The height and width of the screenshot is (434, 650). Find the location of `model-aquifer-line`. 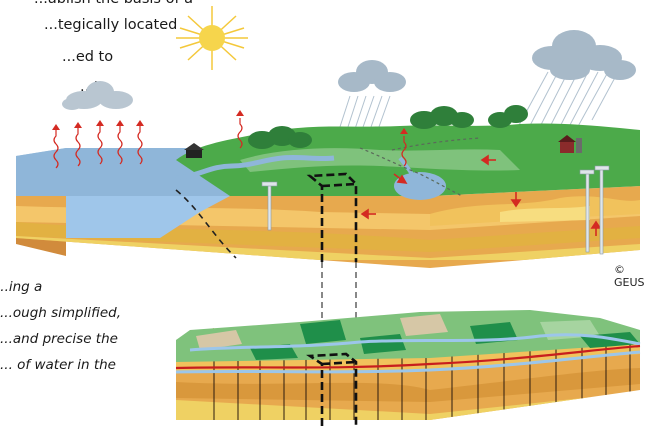

model-aquifer-line is located at coordinates (408, 353).